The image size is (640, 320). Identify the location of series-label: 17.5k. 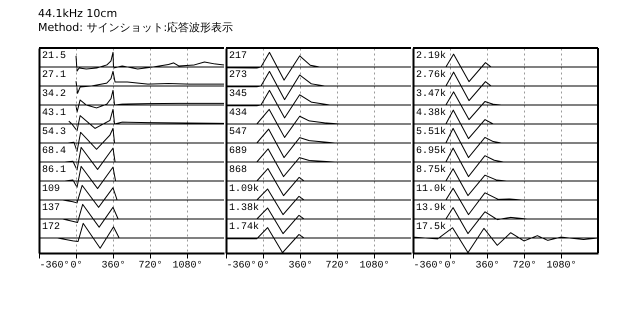
(431, 227).